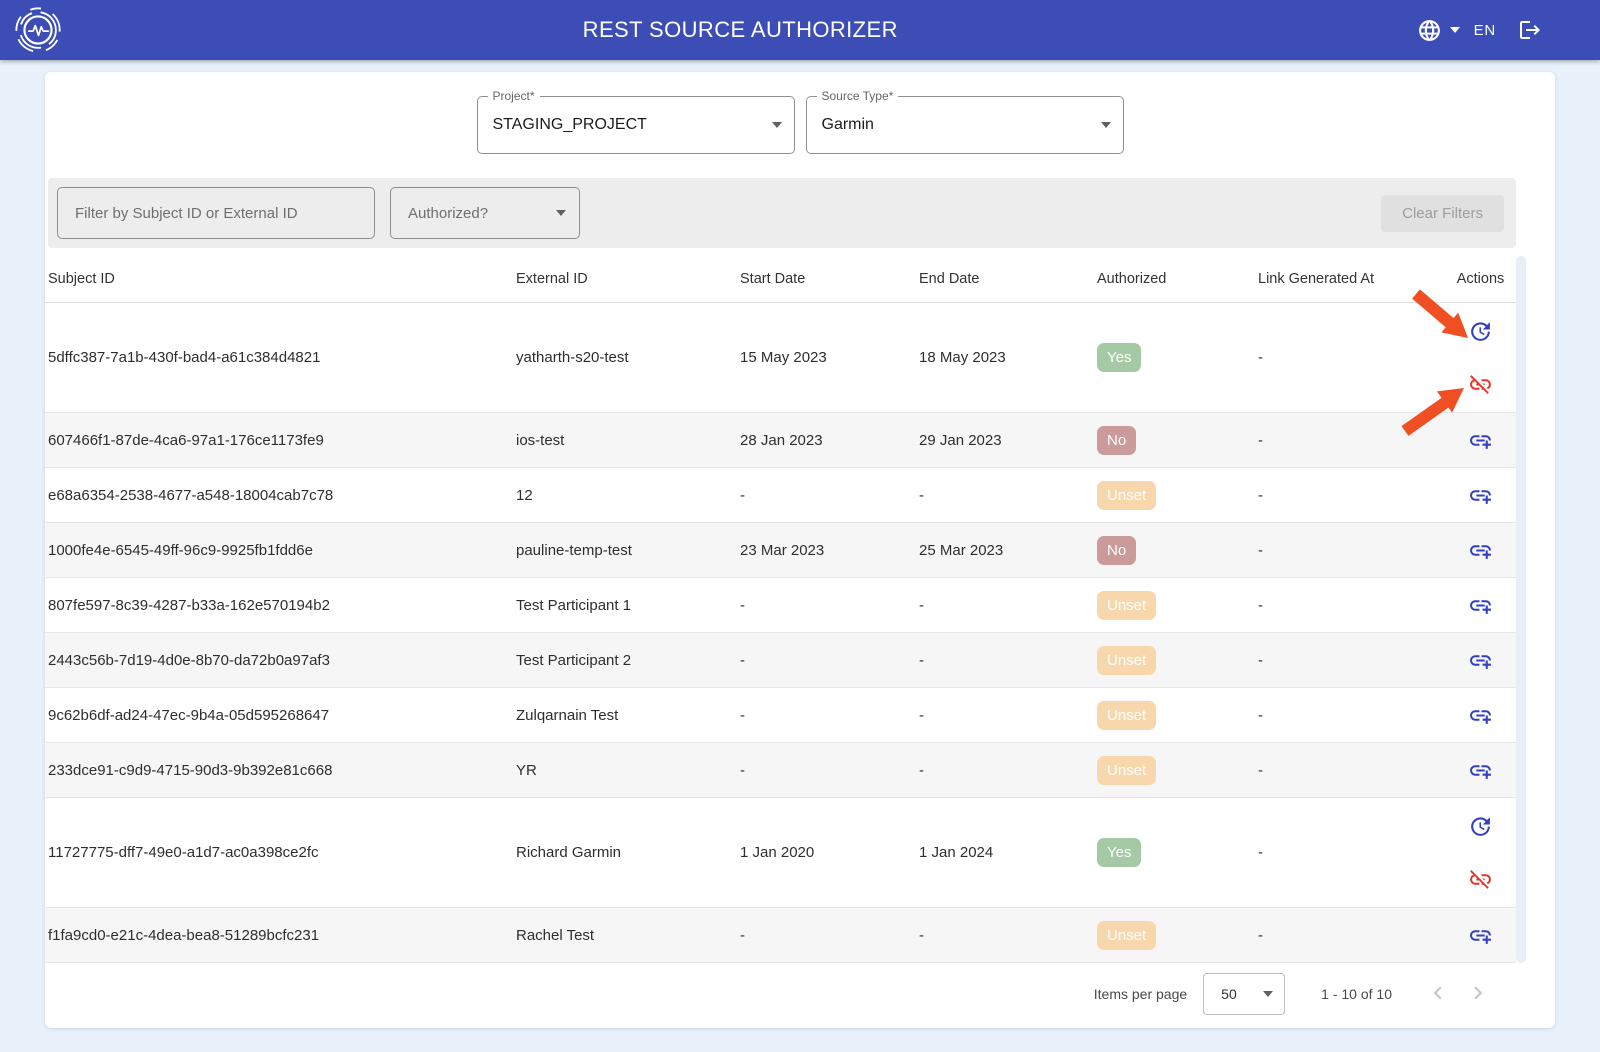  Describe the element at coordinates (524, 495) in the screenshot. I see `external-id-cell: 12` at that location.